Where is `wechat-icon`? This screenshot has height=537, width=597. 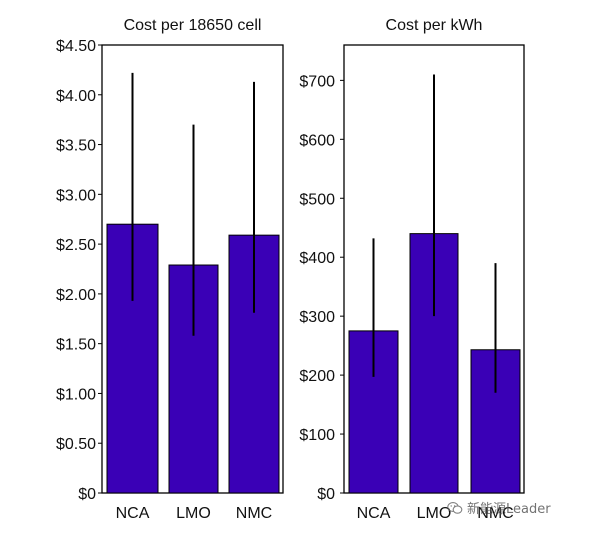 wechat-icon is located at coordinates (455, 507).